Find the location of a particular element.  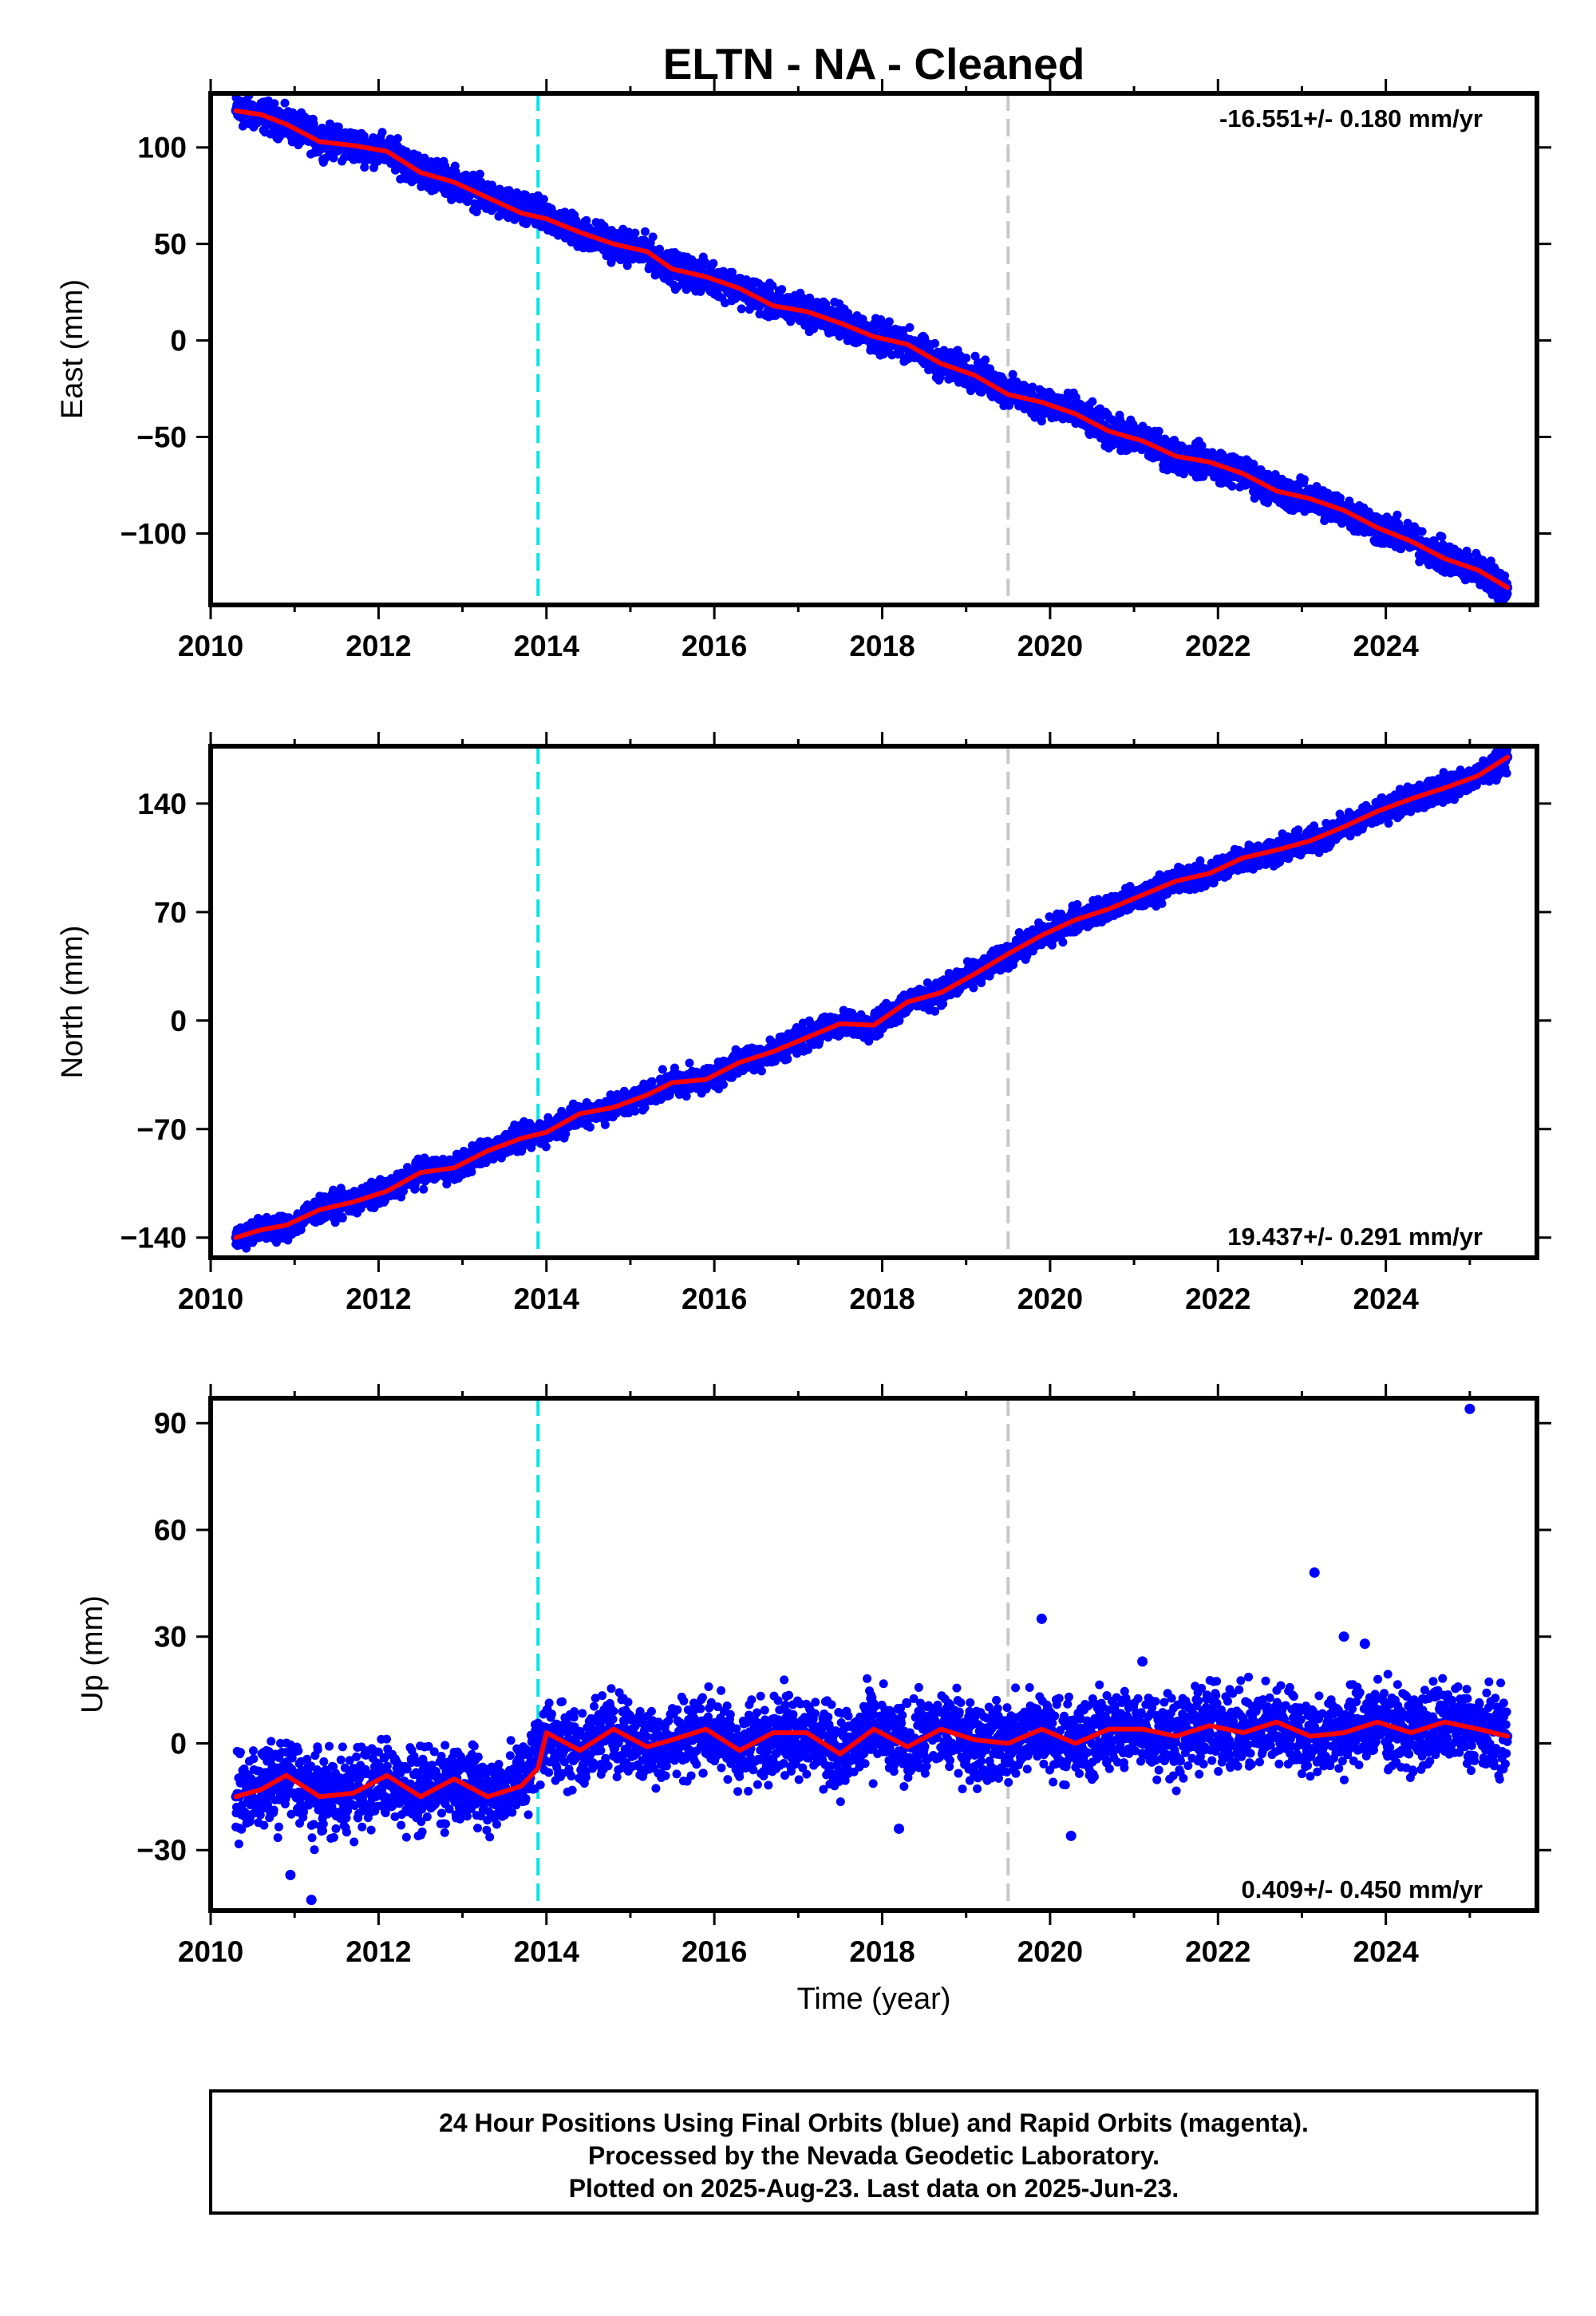

x-tick-label: 2018 is located at coordinates (882, 646).